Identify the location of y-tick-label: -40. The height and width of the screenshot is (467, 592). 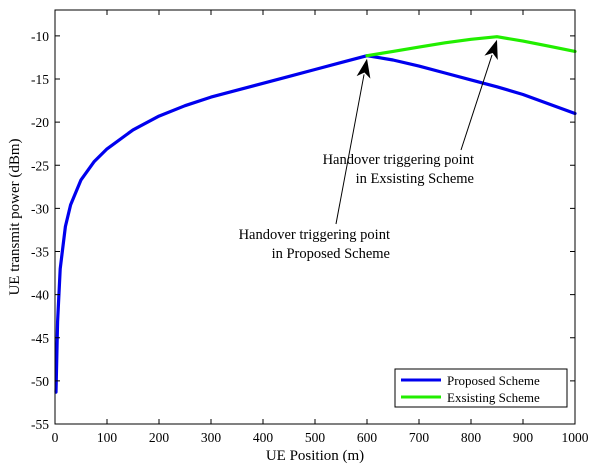
(40, 295).